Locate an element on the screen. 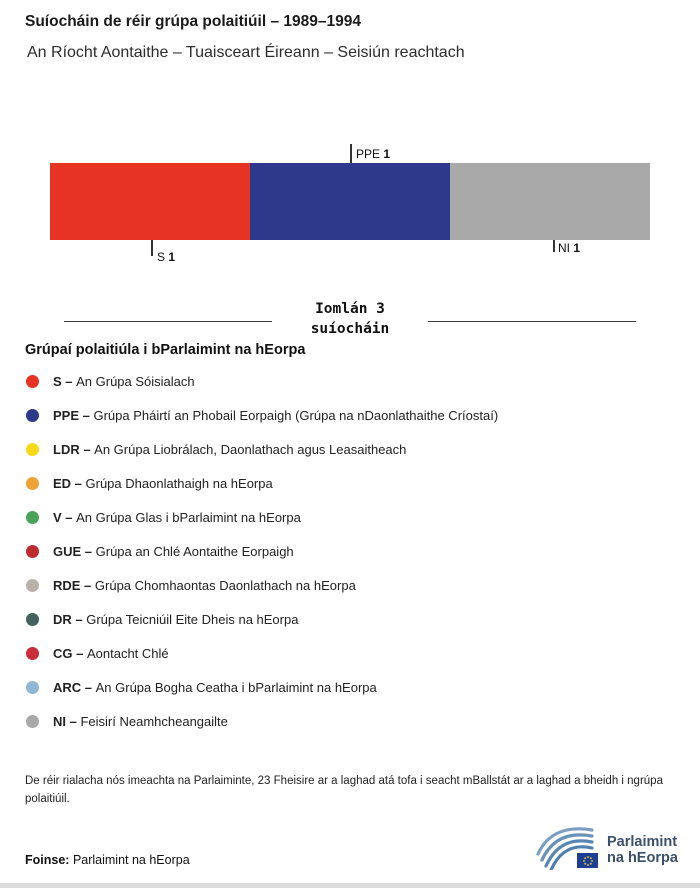 The width and height of the screenshot is (700, 888). hemicycle-icon is located at coordinates (567, 849).